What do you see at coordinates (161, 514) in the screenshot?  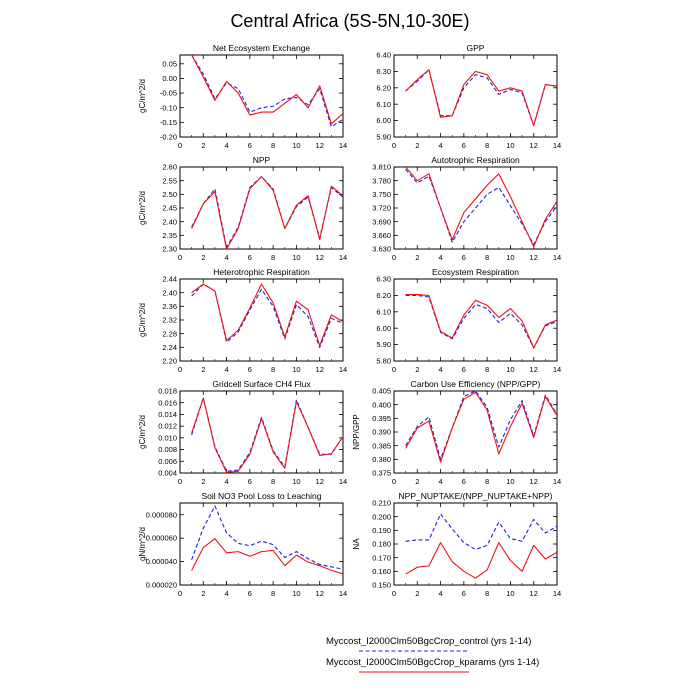 I see `y-tick-label: 0.000080` at bounding box center [161, 514].